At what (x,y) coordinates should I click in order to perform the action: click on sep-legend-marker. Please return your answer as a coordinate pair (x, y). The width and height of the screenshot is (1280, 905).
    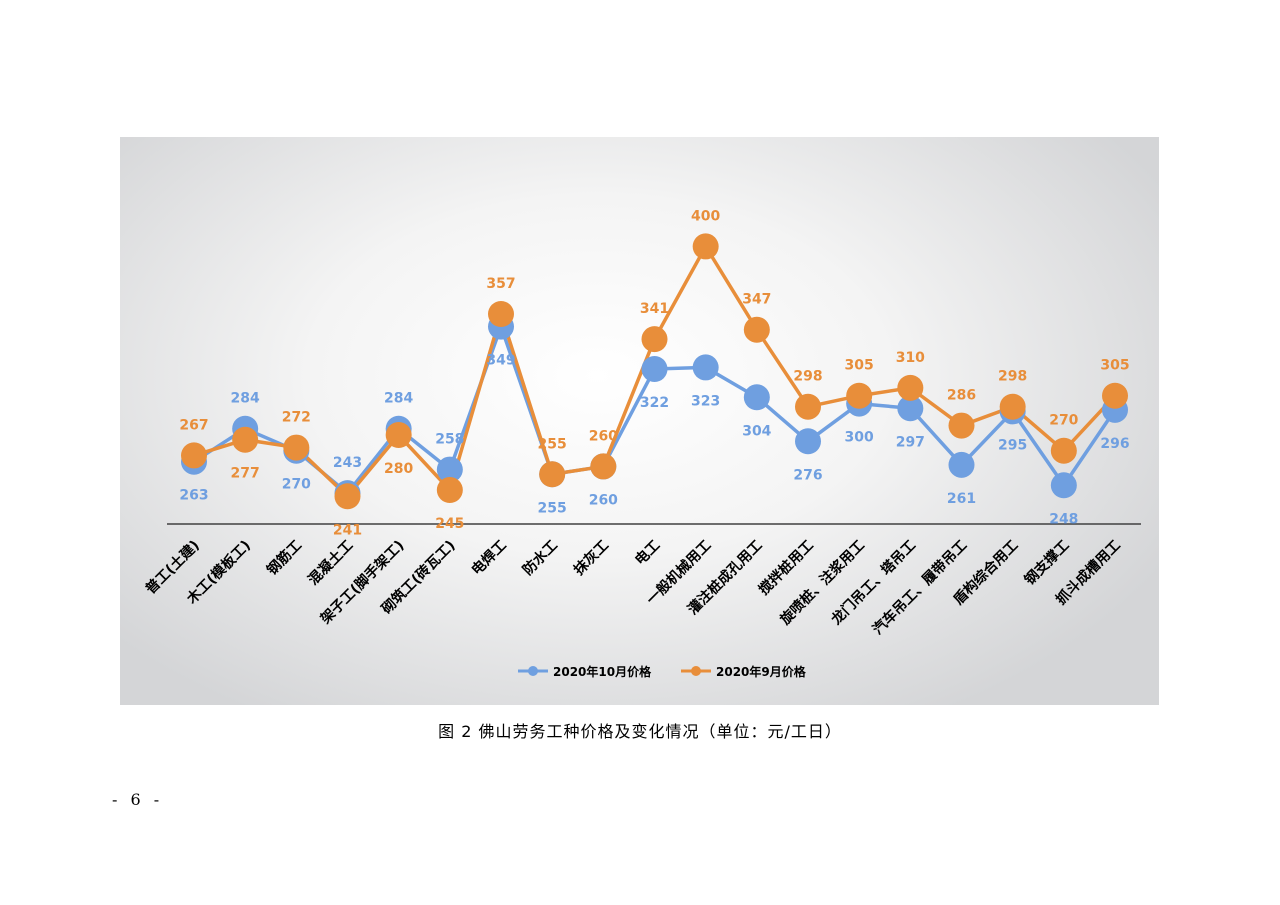
    Looking at the image, I should click on (696, 671).